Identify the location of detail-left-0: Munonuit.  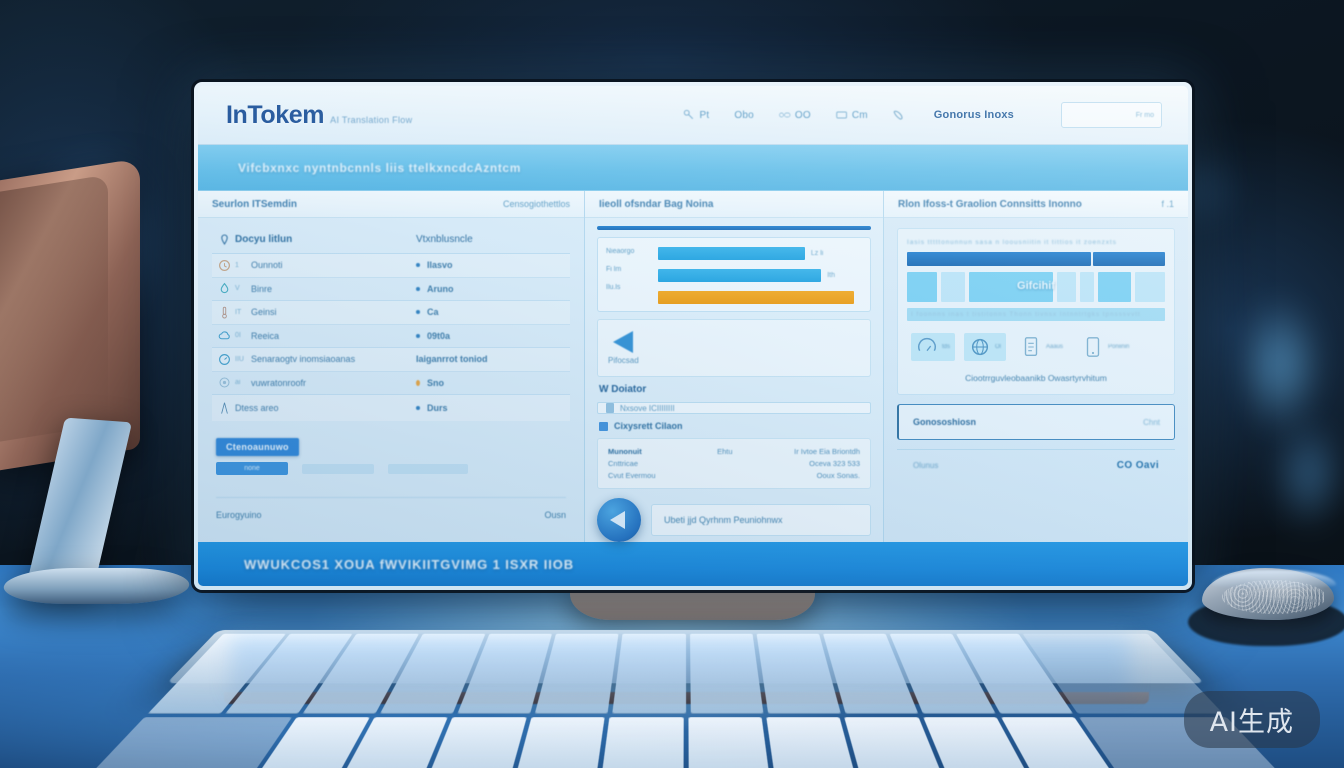
(625, 451).